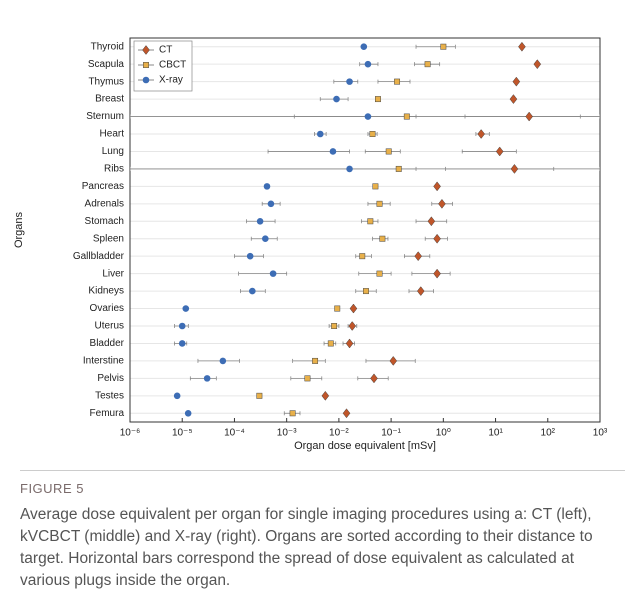  What do you see at coordinates (109, 326) in the screenshot?
I see `y-tick-label: Uterus` at bounding box center [109, 326].